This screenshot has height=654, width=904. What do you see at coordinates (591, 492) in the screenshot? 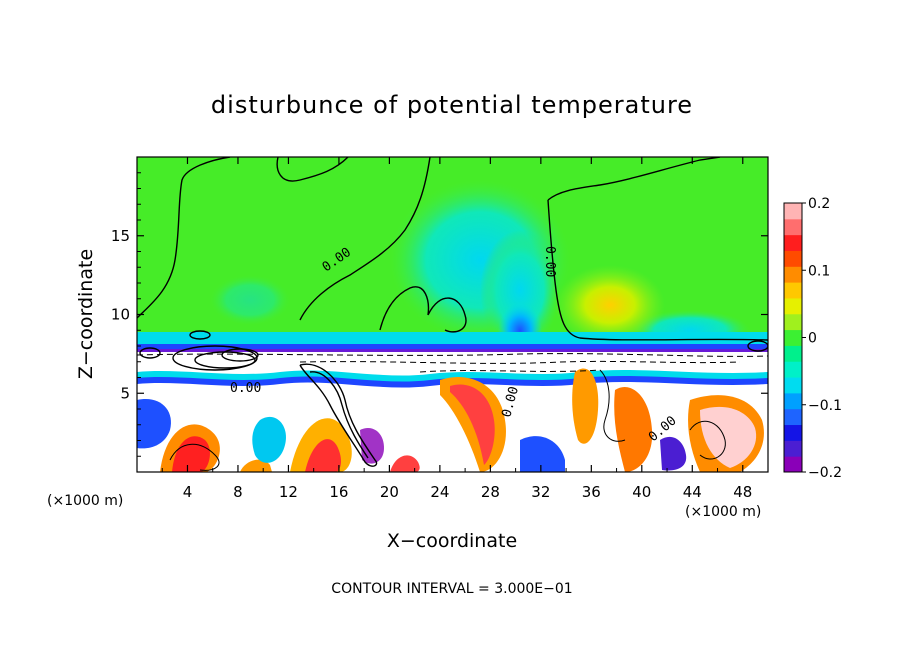
I see `x-tick-label: 36` at bounding box center [591, 492].